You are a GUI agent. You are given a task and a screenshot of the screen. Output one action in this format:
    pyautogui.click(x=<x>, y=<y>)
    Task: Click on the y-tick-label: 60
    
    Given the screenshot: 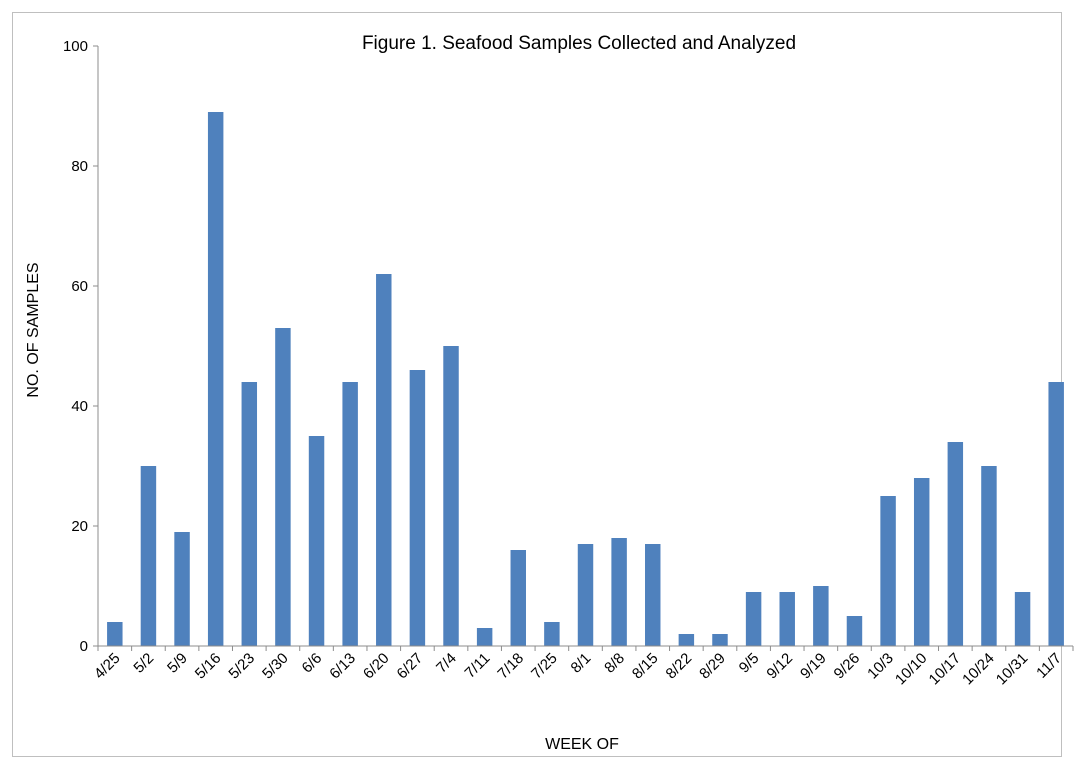 What is the action you would take?
    pyautogui.click(x=79, y=286)
    